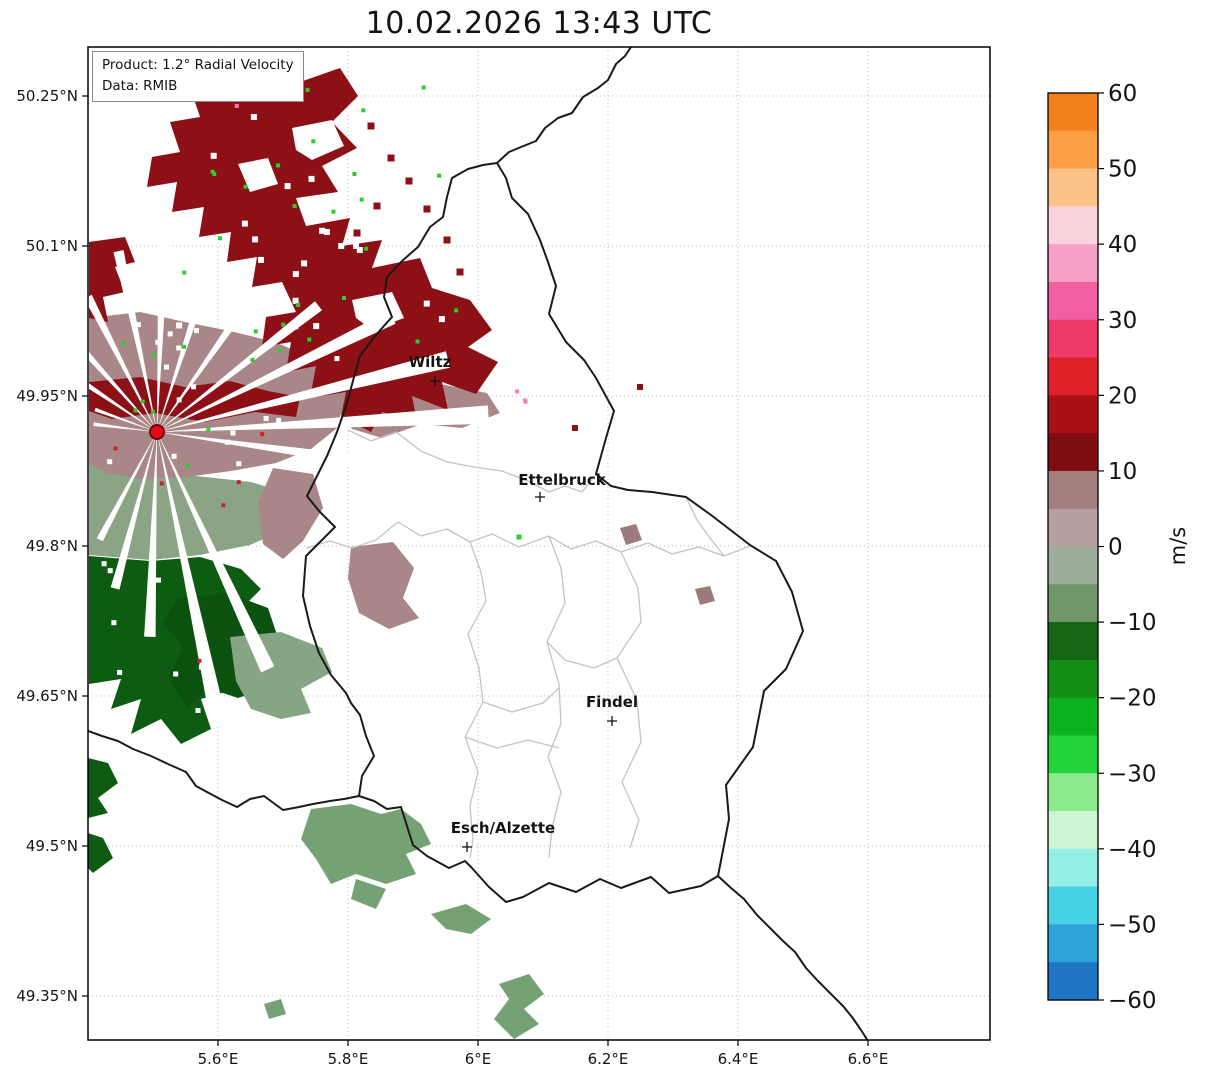 The width and height of the screenshot is (1207, 1081). Describe the element at coordinates (140, 85) in the screenshot. I see `product-info-line2: Data: RMIB` at that location.